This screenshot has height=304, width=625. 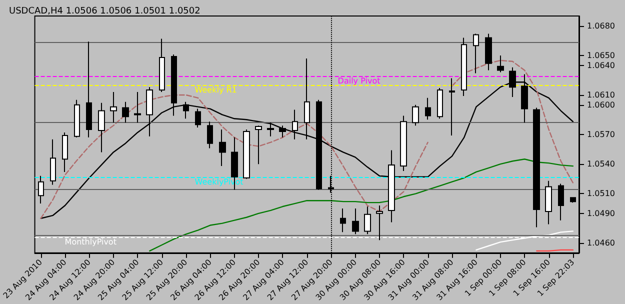 I want to click on y-tick-label: 1.0650, so click(x=601, y=55).